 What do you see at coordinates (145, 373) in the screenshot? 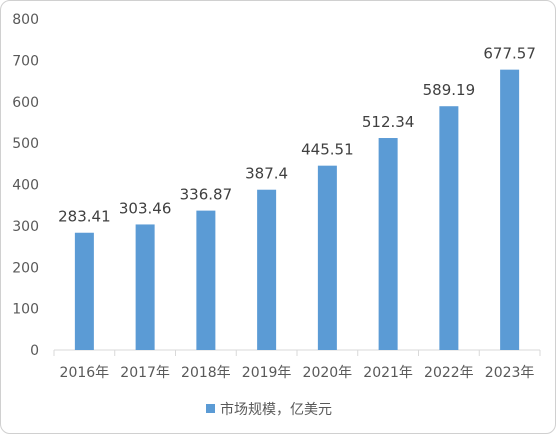
I see `x-tick-label: 2017年` at bounding box center [145, 373].